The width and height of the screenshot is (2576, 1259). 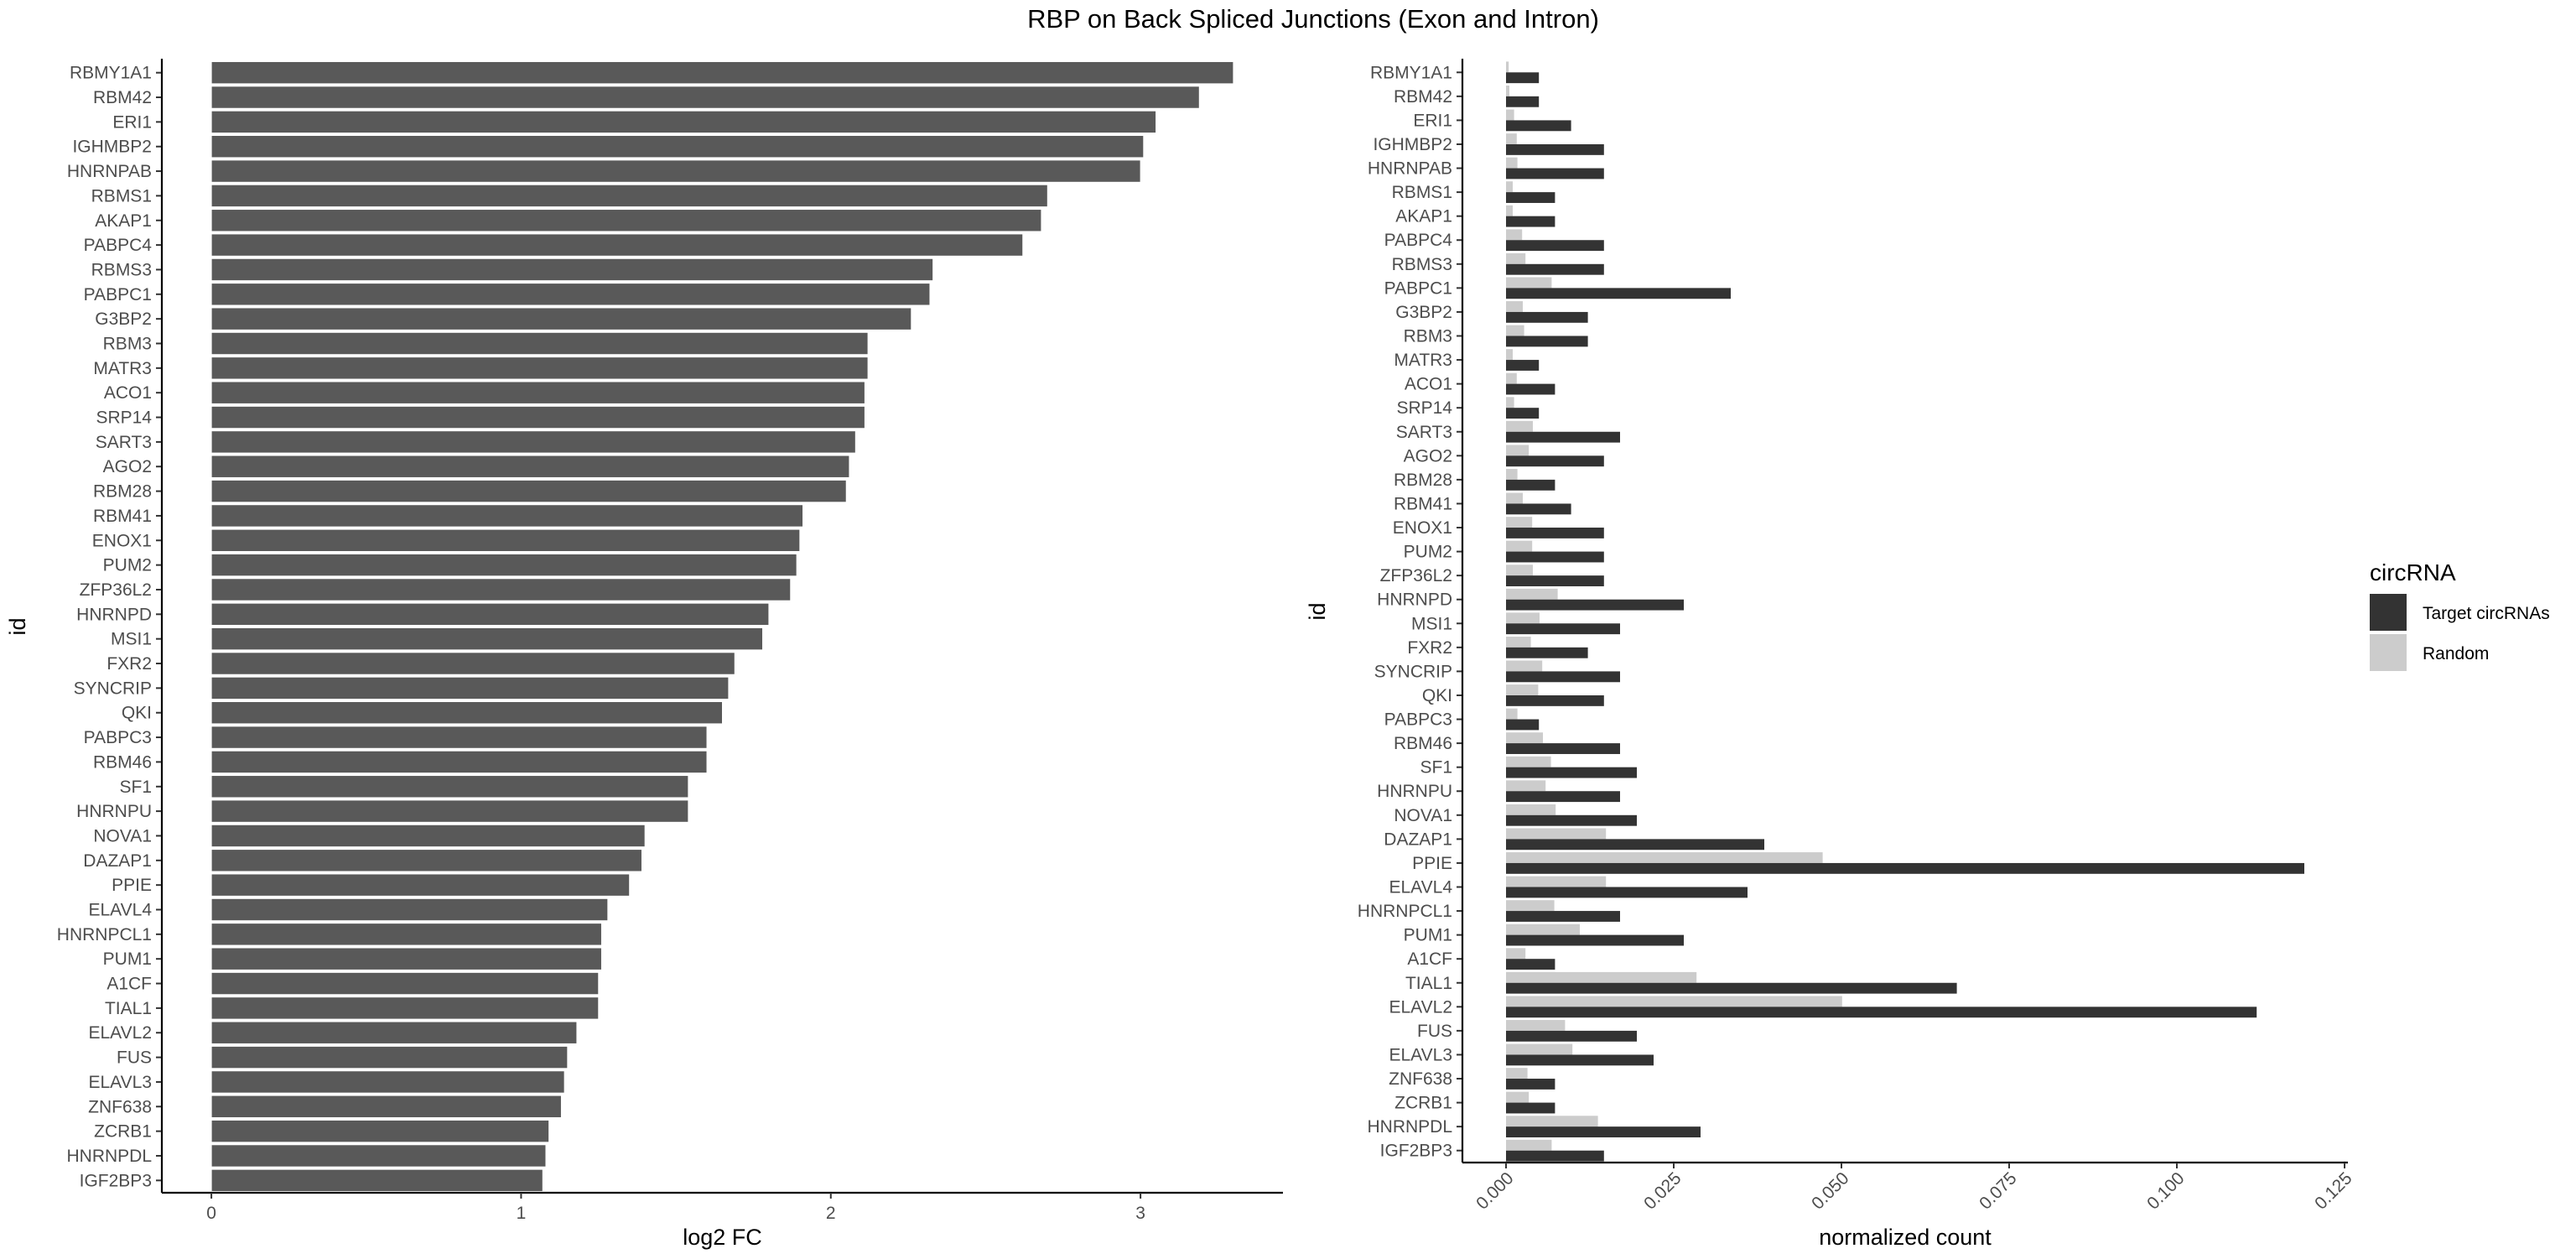 What do you see at coordinates (127, 959) in the screenshot?
I see `y-tick-label: PUM1` at bounding box center [127, 959].